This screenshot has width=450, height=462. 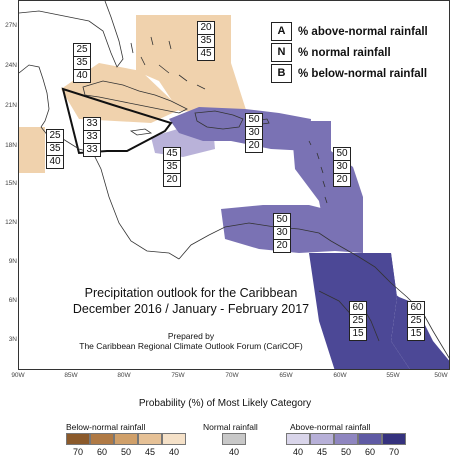 I want to click on coast-bahamas, so click(x=168, y=63).